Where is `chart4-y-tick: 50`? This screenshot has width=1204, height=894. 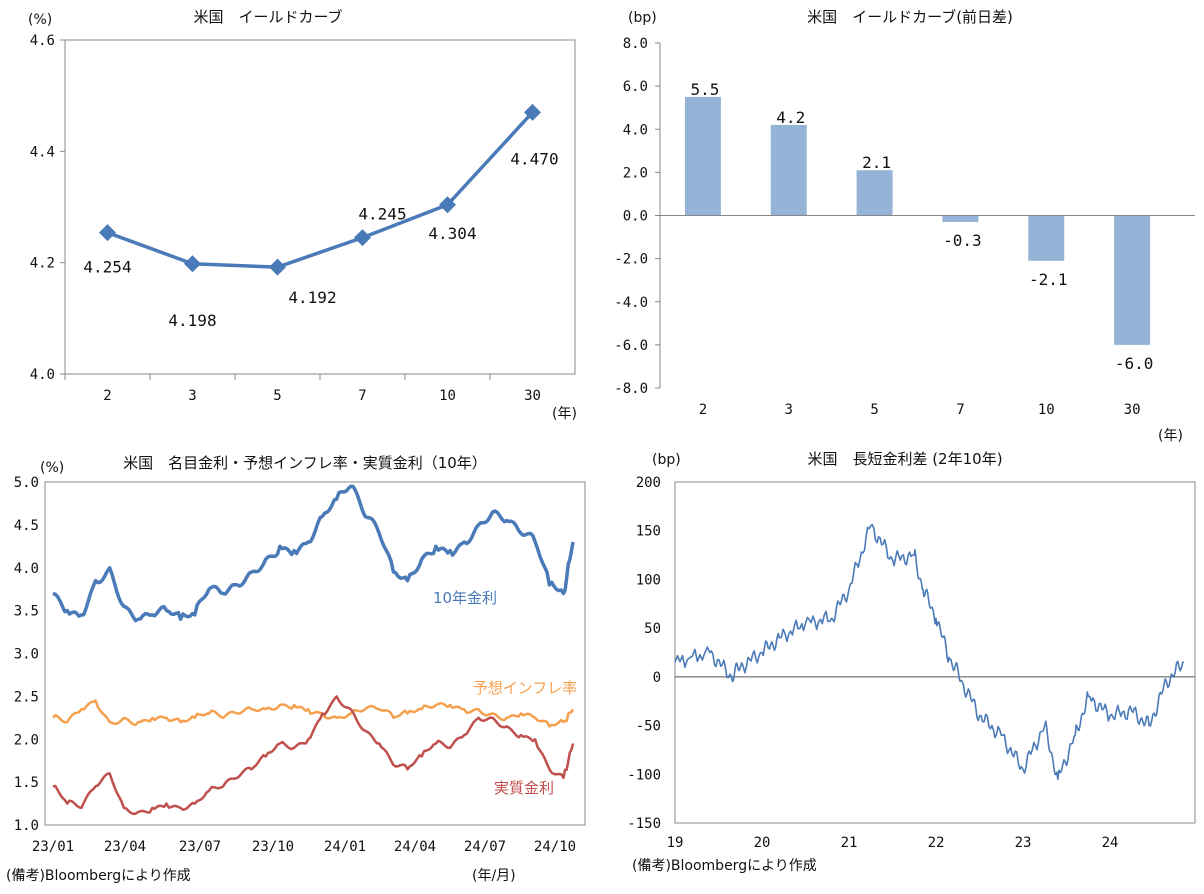 chart4-y-tick: 50 is located at coordinates (652, 629).